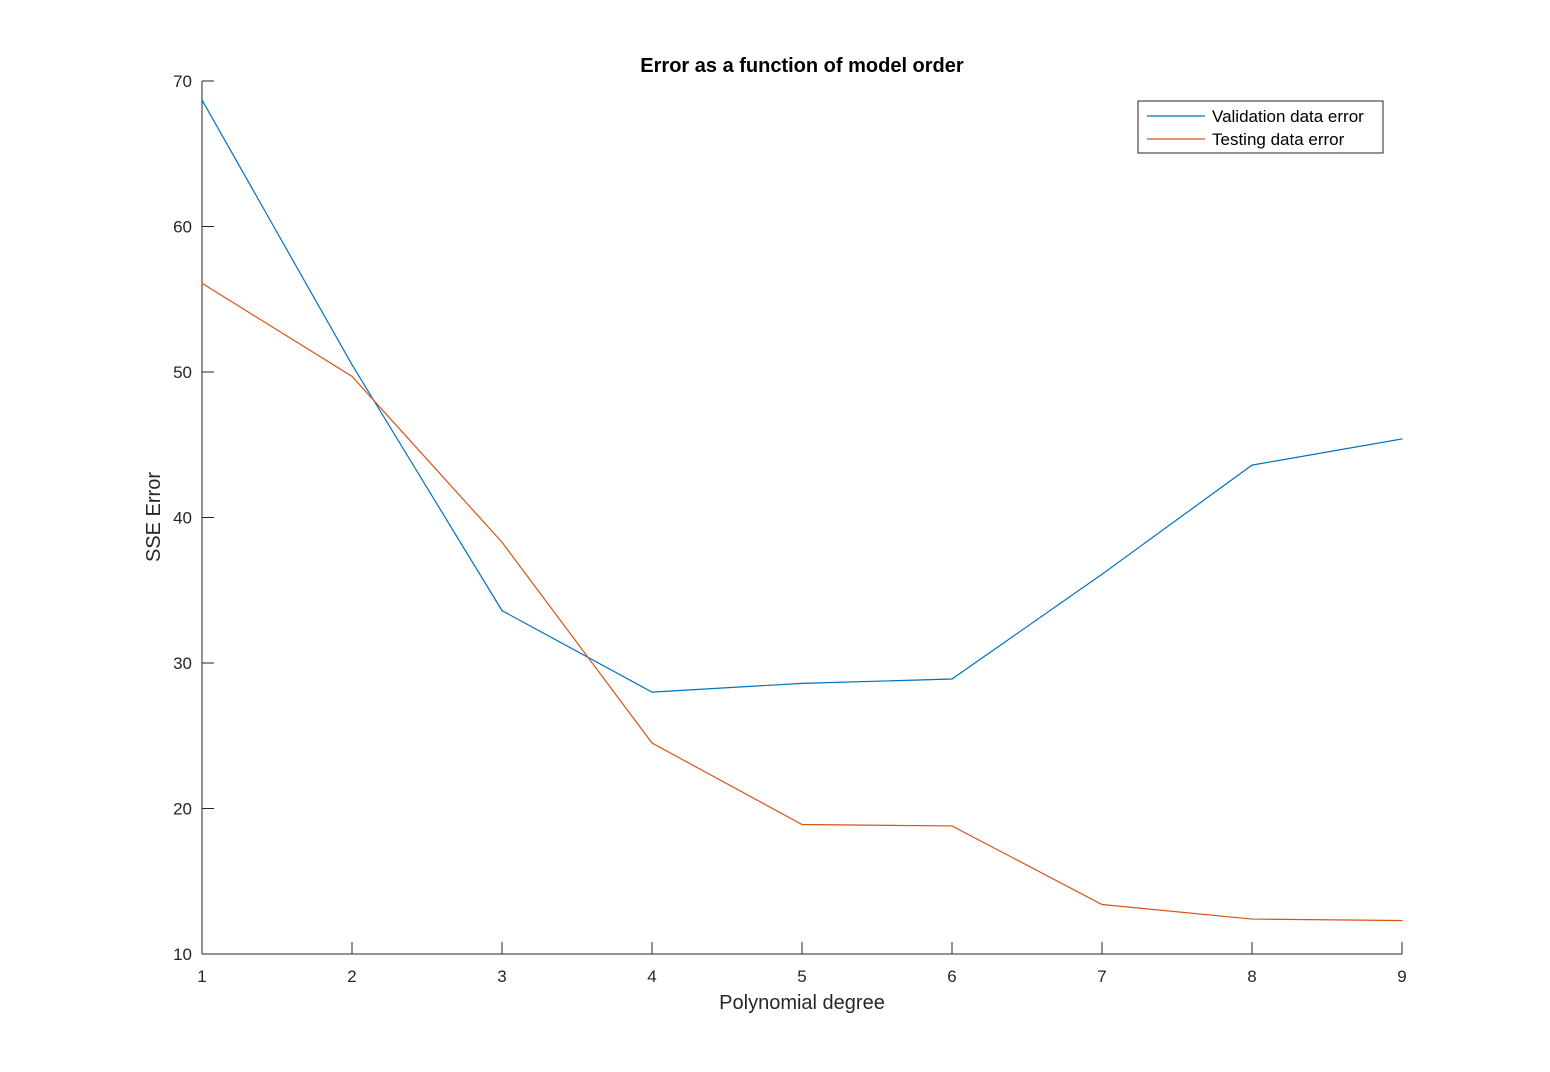 Image resolution: width=1550 pixels, height=1072 pixels. What do you see at coordinates (1278, 139) in the screenshot?
I see `legend-label: Testing data error` at bounding box center [1278, 139].